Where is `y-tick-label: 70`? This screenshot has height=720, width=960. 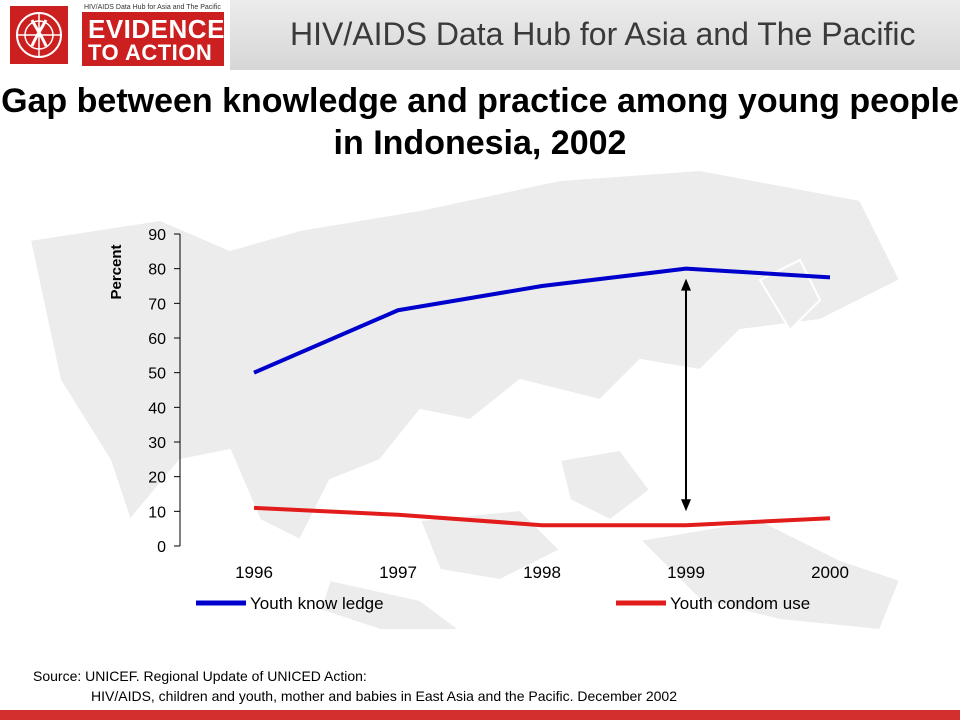 y-tick-label: 70 is located at coordinates (157, 304).